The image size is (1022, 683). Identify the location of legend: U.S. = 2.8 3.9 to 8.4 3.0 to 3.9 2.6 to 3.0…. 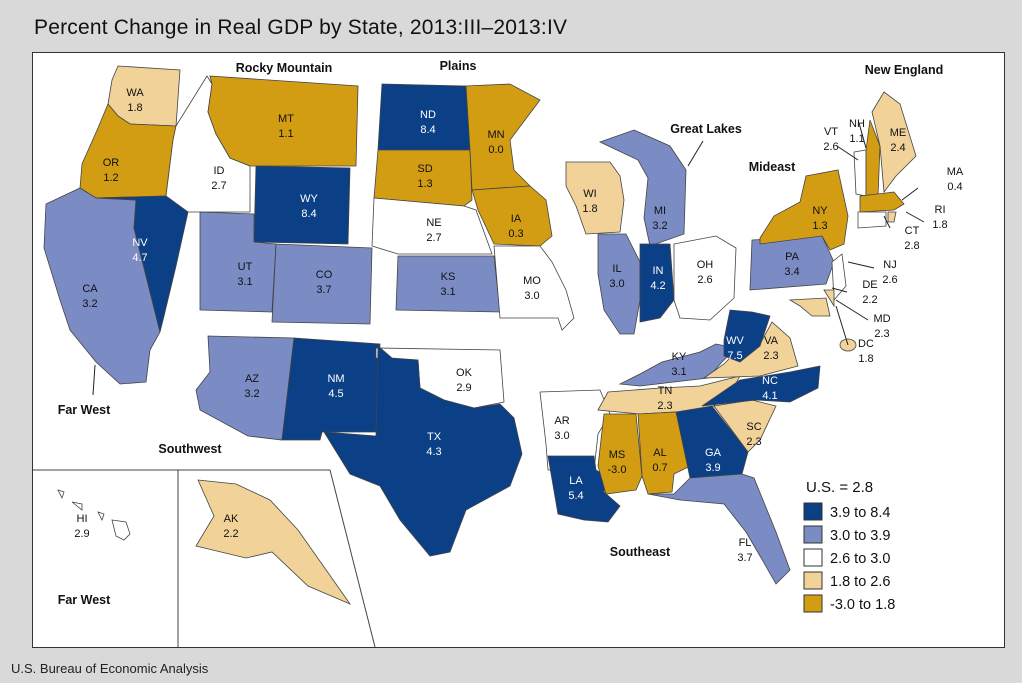
(849, 546).